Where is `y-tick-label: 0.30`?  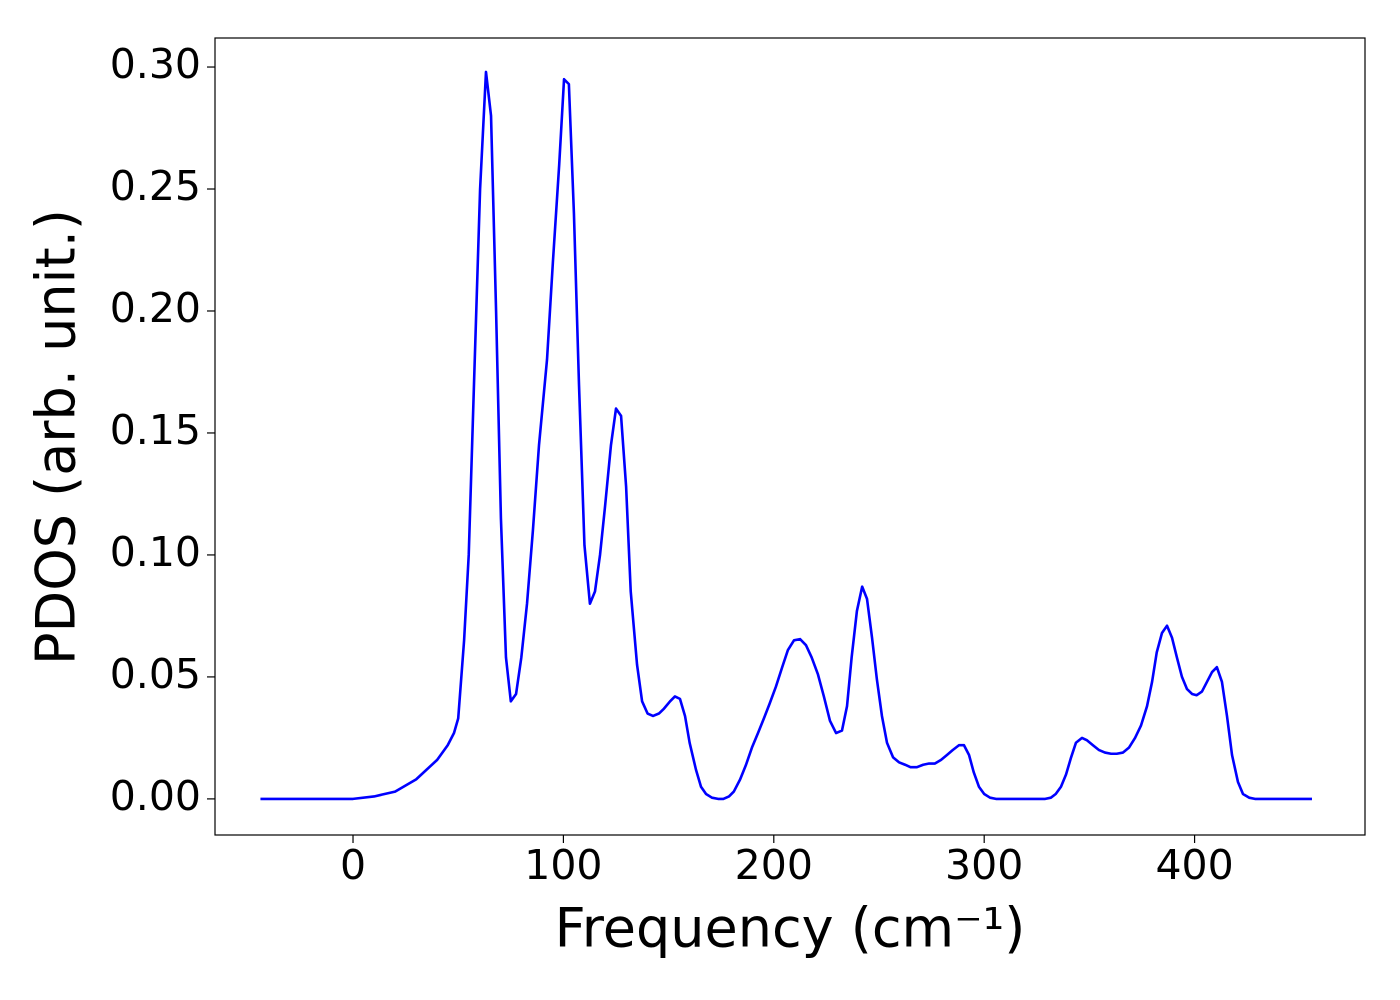
y-tick-label: 0.30 is located at coordinates (155, 64).